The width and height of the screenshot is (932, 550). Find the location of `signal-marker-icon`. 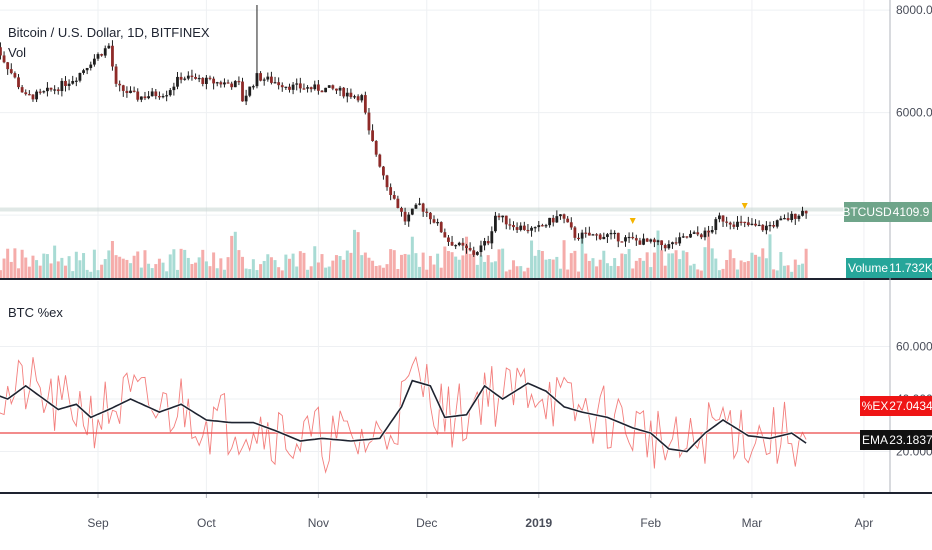

signal-marker-icon is located at coordinates (744, 206).